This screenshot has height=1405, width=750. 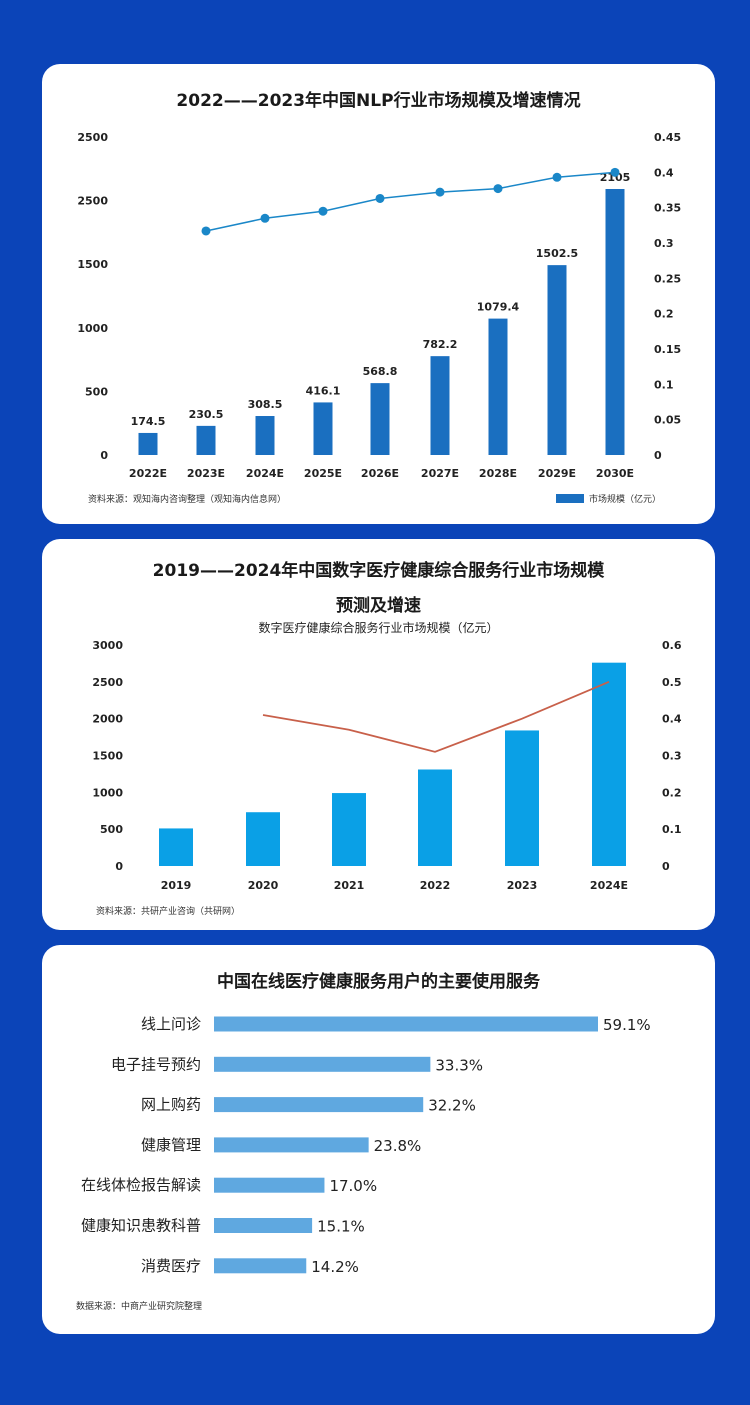 What do you see at coordinates (672, 645) in the screenshot?
I see `right-axis-tick: 0.6` at bounding box center [672, 645].